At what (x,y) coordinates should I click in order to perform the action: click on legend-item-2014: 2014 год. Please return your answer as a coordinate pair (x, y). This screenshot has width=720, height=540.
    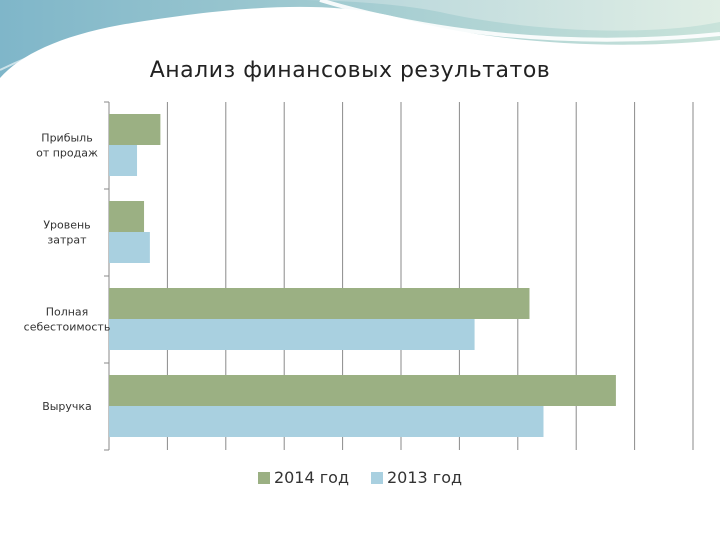
    Looking at the image, I should click on (303, 477).